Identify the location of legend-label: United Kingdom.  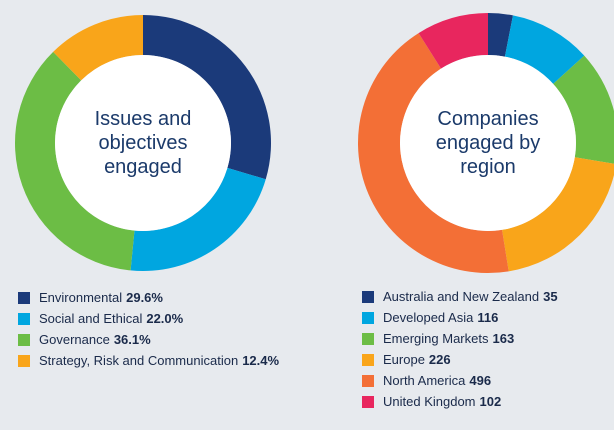
(429, 401).